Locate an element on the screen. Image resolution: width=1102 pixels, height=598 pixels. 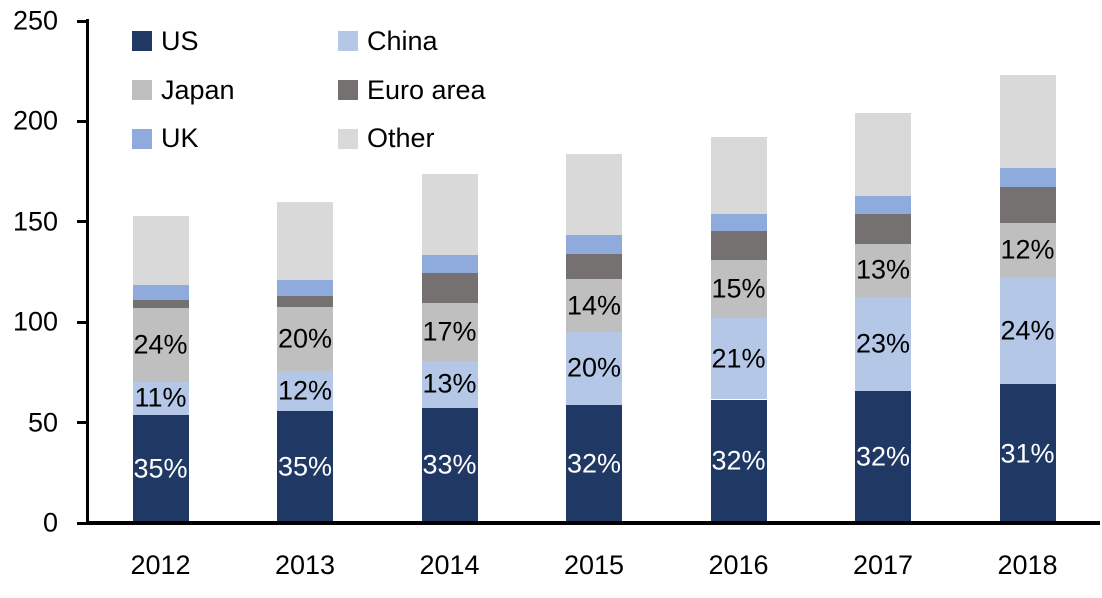
y-tick-label-150: 150 is located at coordinates (35, 221).